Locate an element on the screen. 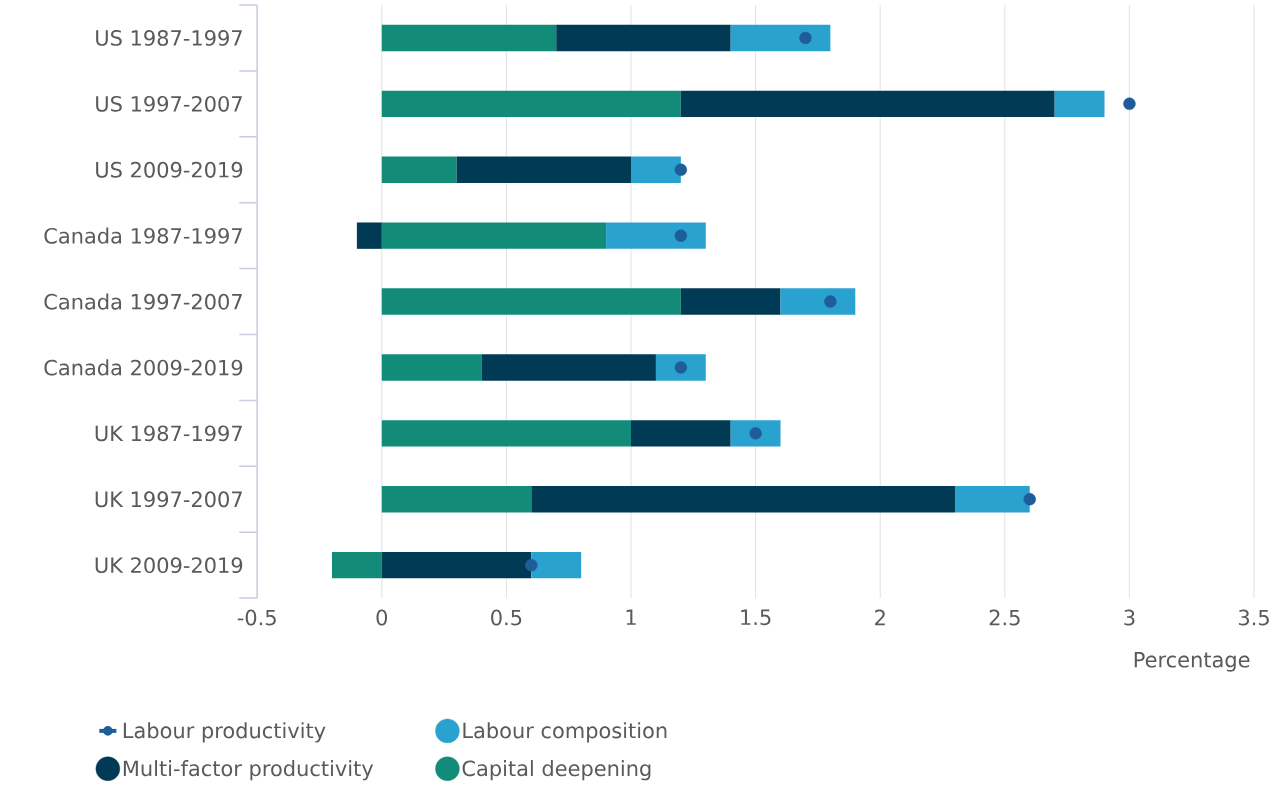 This screenshot has height=808, width=1274. legend-label: Labour productivity is located at coordinates (224, 732).